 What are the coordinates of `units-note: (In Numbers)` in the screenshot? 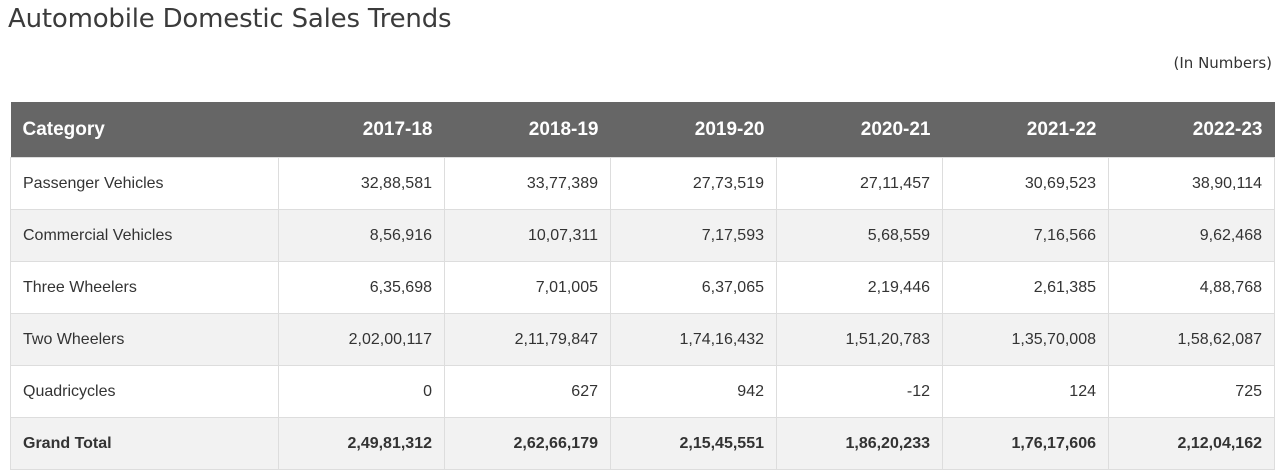 It's located at (1222, 63).